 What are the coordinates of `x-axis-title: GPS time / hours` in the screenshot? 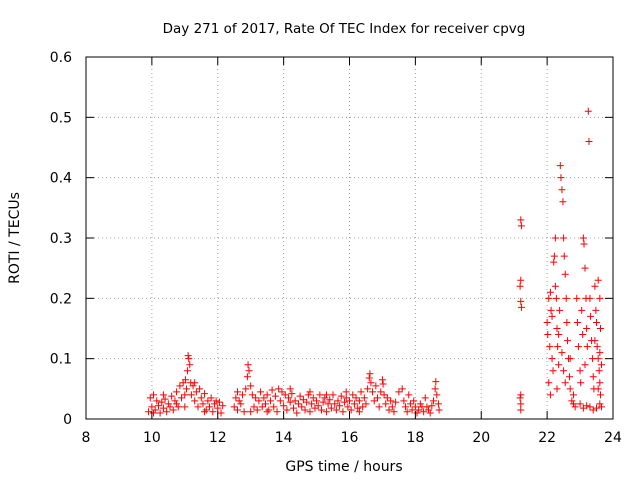 It's located at (343, 467).